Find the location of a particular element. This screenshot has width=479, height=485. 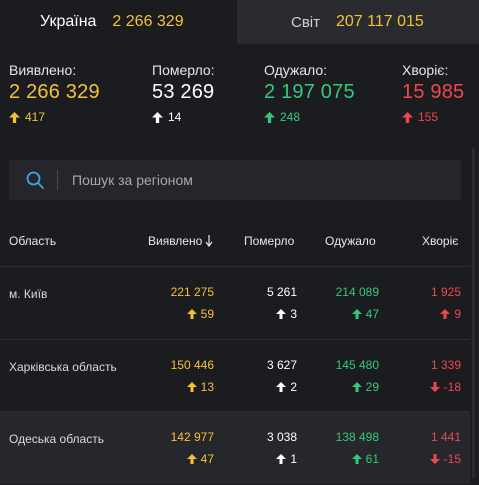

cell-recovered: 138 498 61 is located at coordinates (357, 448).